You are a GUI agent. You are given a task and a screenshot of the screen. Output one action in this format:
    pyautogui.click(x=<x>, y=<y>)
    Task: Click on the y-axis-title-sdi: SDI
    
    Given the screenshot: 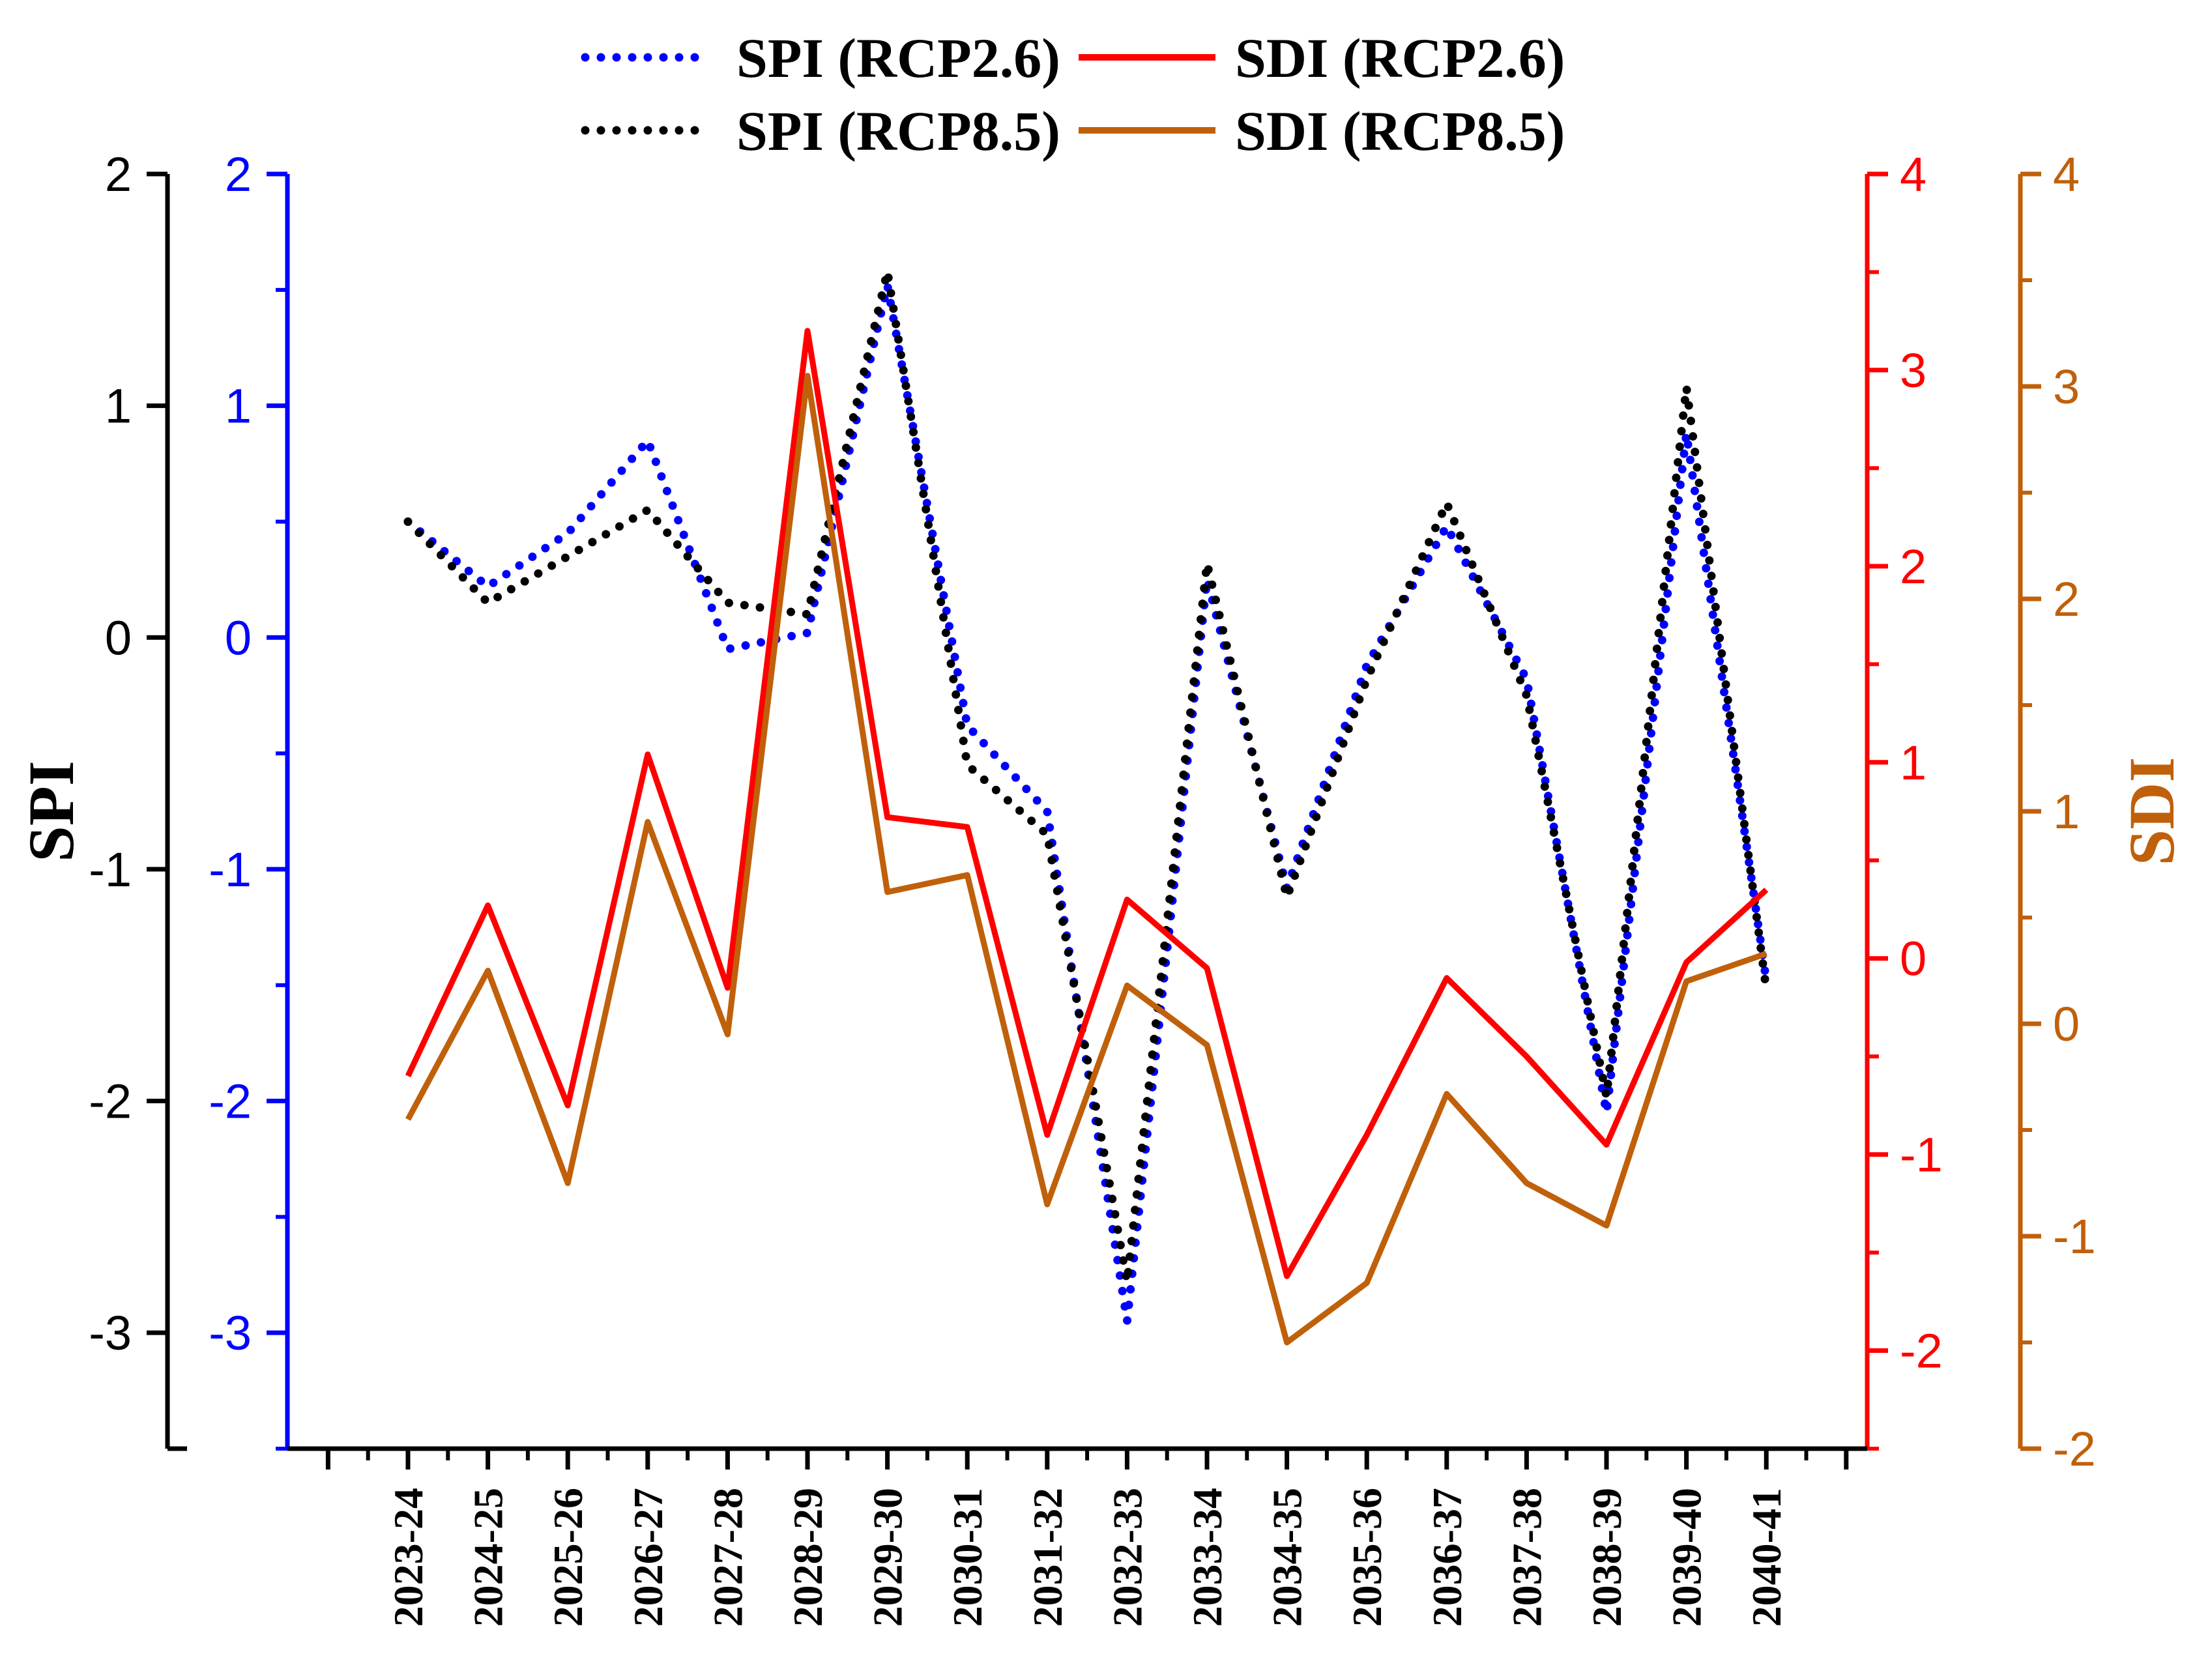 What is the action you would take?
    pyautogui.click(x=2151, y=811)
    